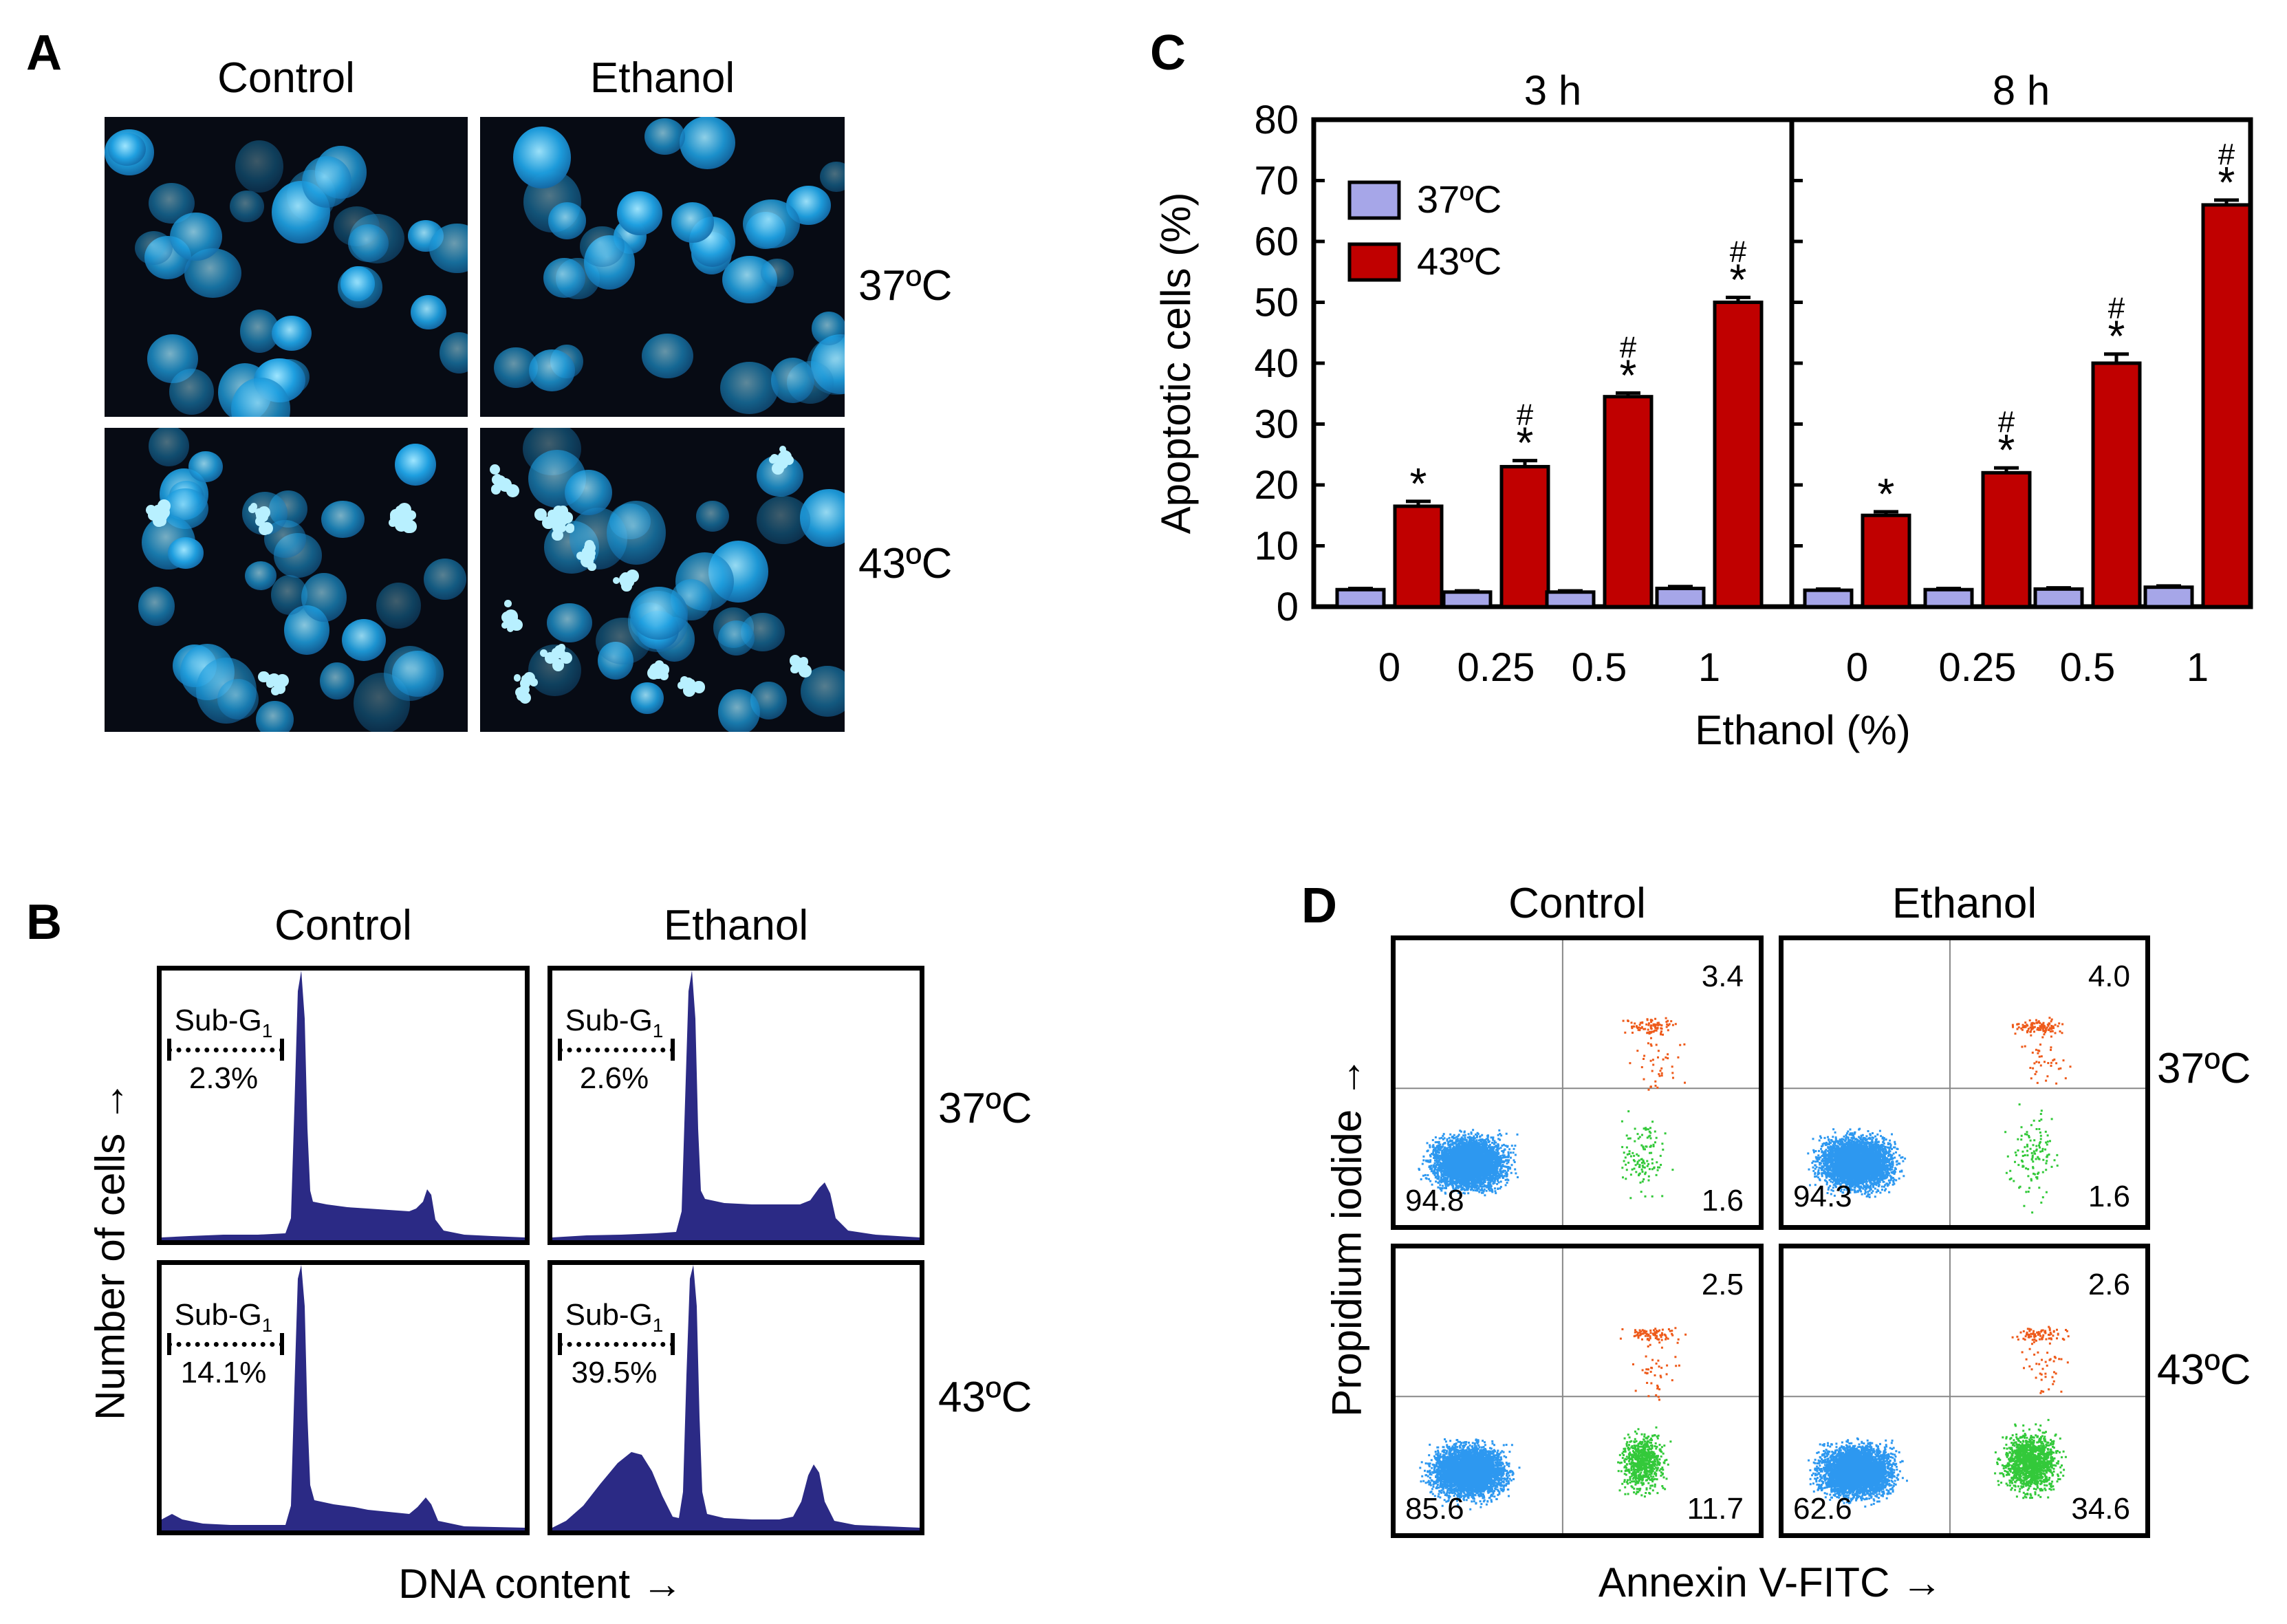 The image size is (2287, 1624). I want to click on facs-plot-control-37c: 3.4 94.8 1.6, so click(1577, 1082).